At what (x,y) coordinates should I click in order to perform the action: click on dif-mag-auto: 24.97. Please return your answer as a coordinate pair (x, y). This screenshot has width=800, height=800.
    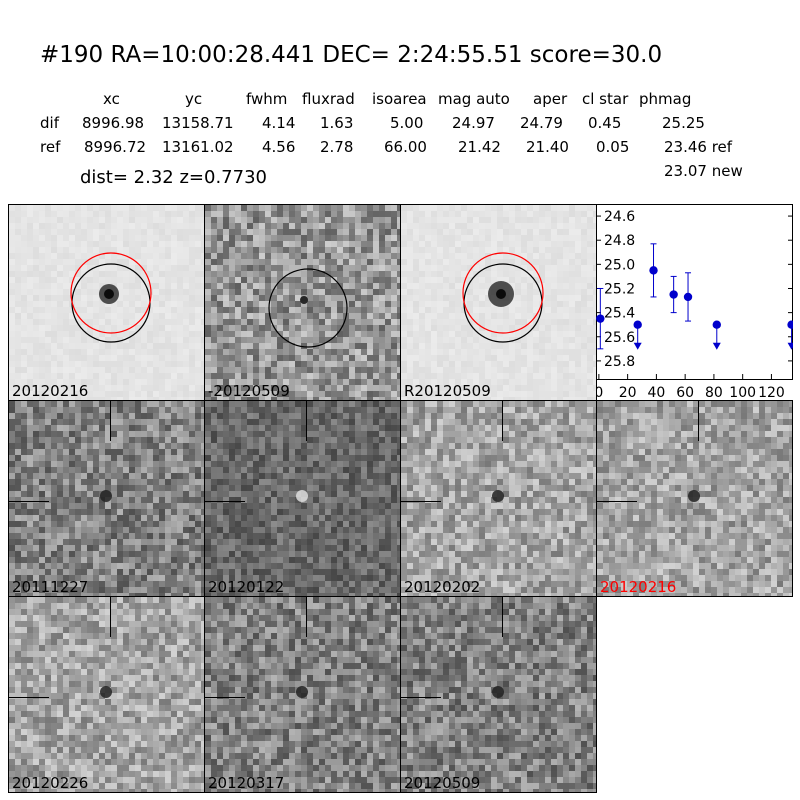
    Looking at the image, I should click on (473, 123).